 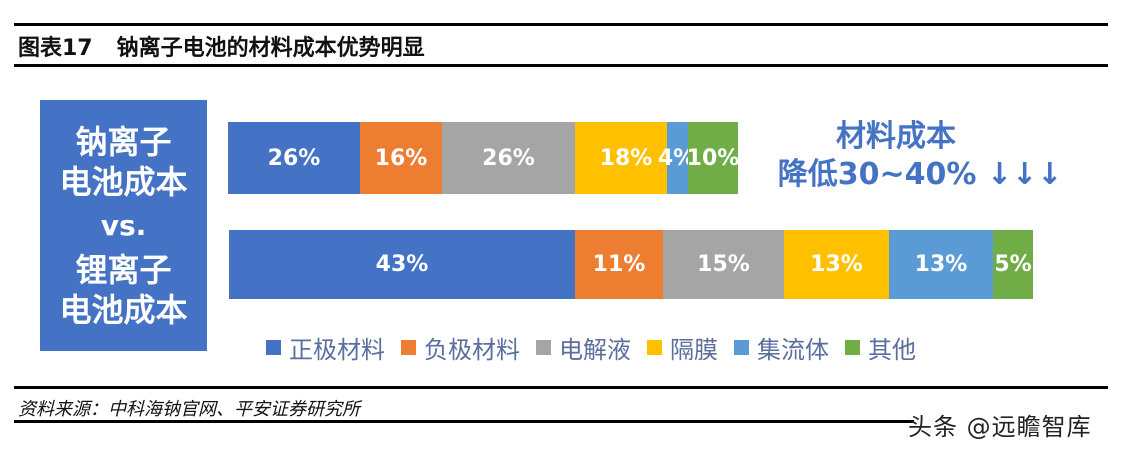 I want to click on legend-item-separator: 隔膜, so click(x=682, y=347).